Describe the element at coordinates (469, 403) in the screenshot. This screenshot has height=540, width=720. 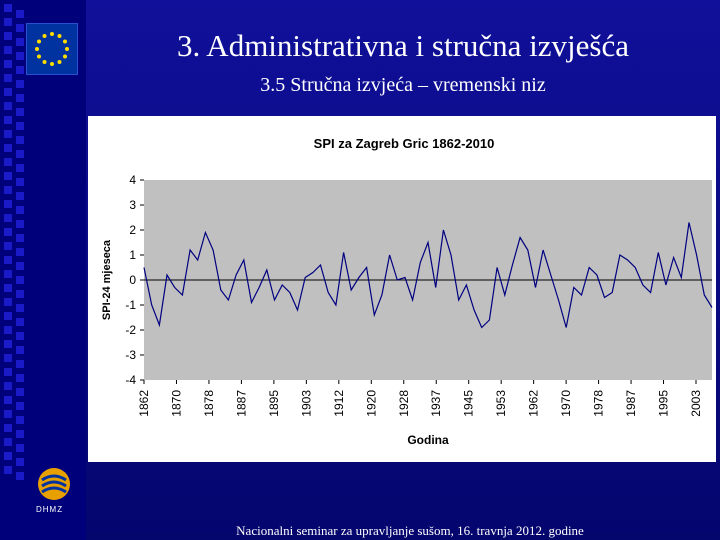
I see `x-tick-label: 1945` at that location.